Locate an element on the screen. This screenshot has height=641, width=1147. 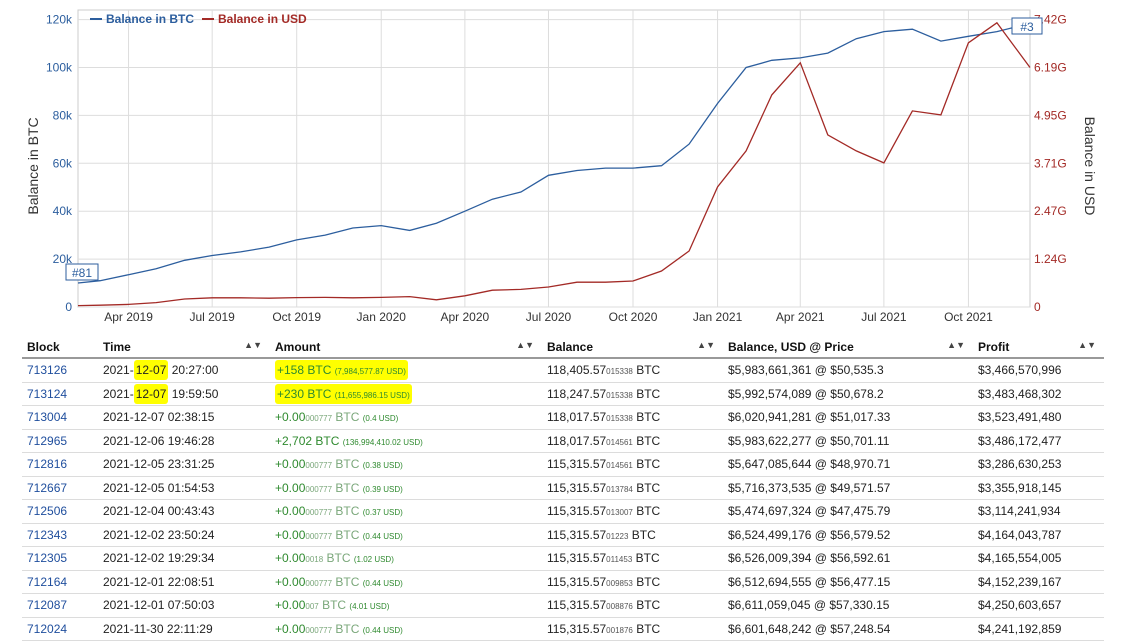
usd-price-cell: $6,020,941,281 @ $51,017.33 is located at coordinates (848, 417).